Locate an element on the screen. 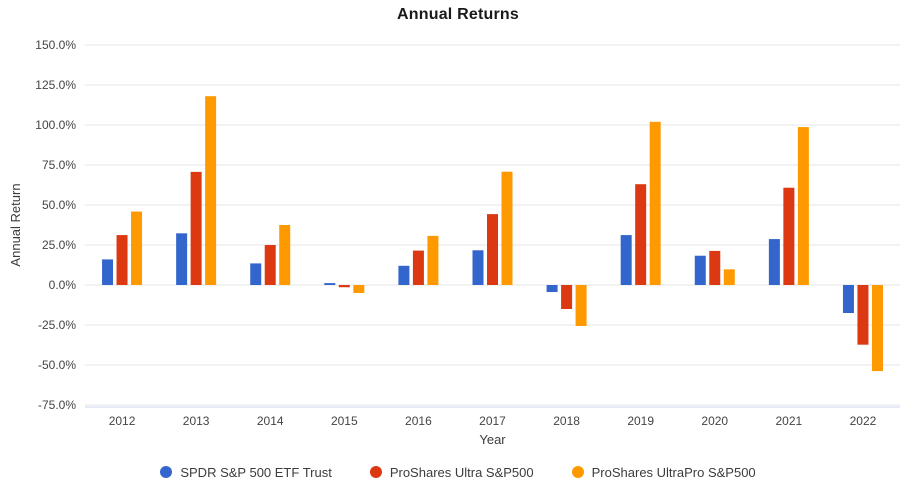 The height and width of the screenshot is (492, 916). bar-2022-series0 is located at coordinates (848, 299).